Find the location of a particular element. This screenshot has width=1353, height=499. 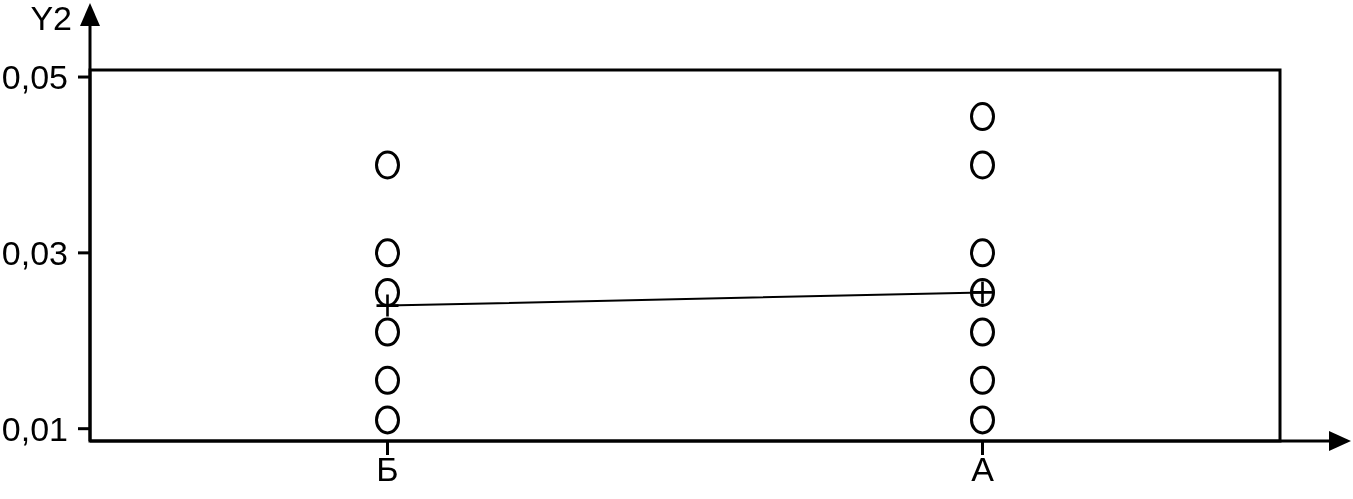

x-tick-label: А is located at coordinates (983, 469).